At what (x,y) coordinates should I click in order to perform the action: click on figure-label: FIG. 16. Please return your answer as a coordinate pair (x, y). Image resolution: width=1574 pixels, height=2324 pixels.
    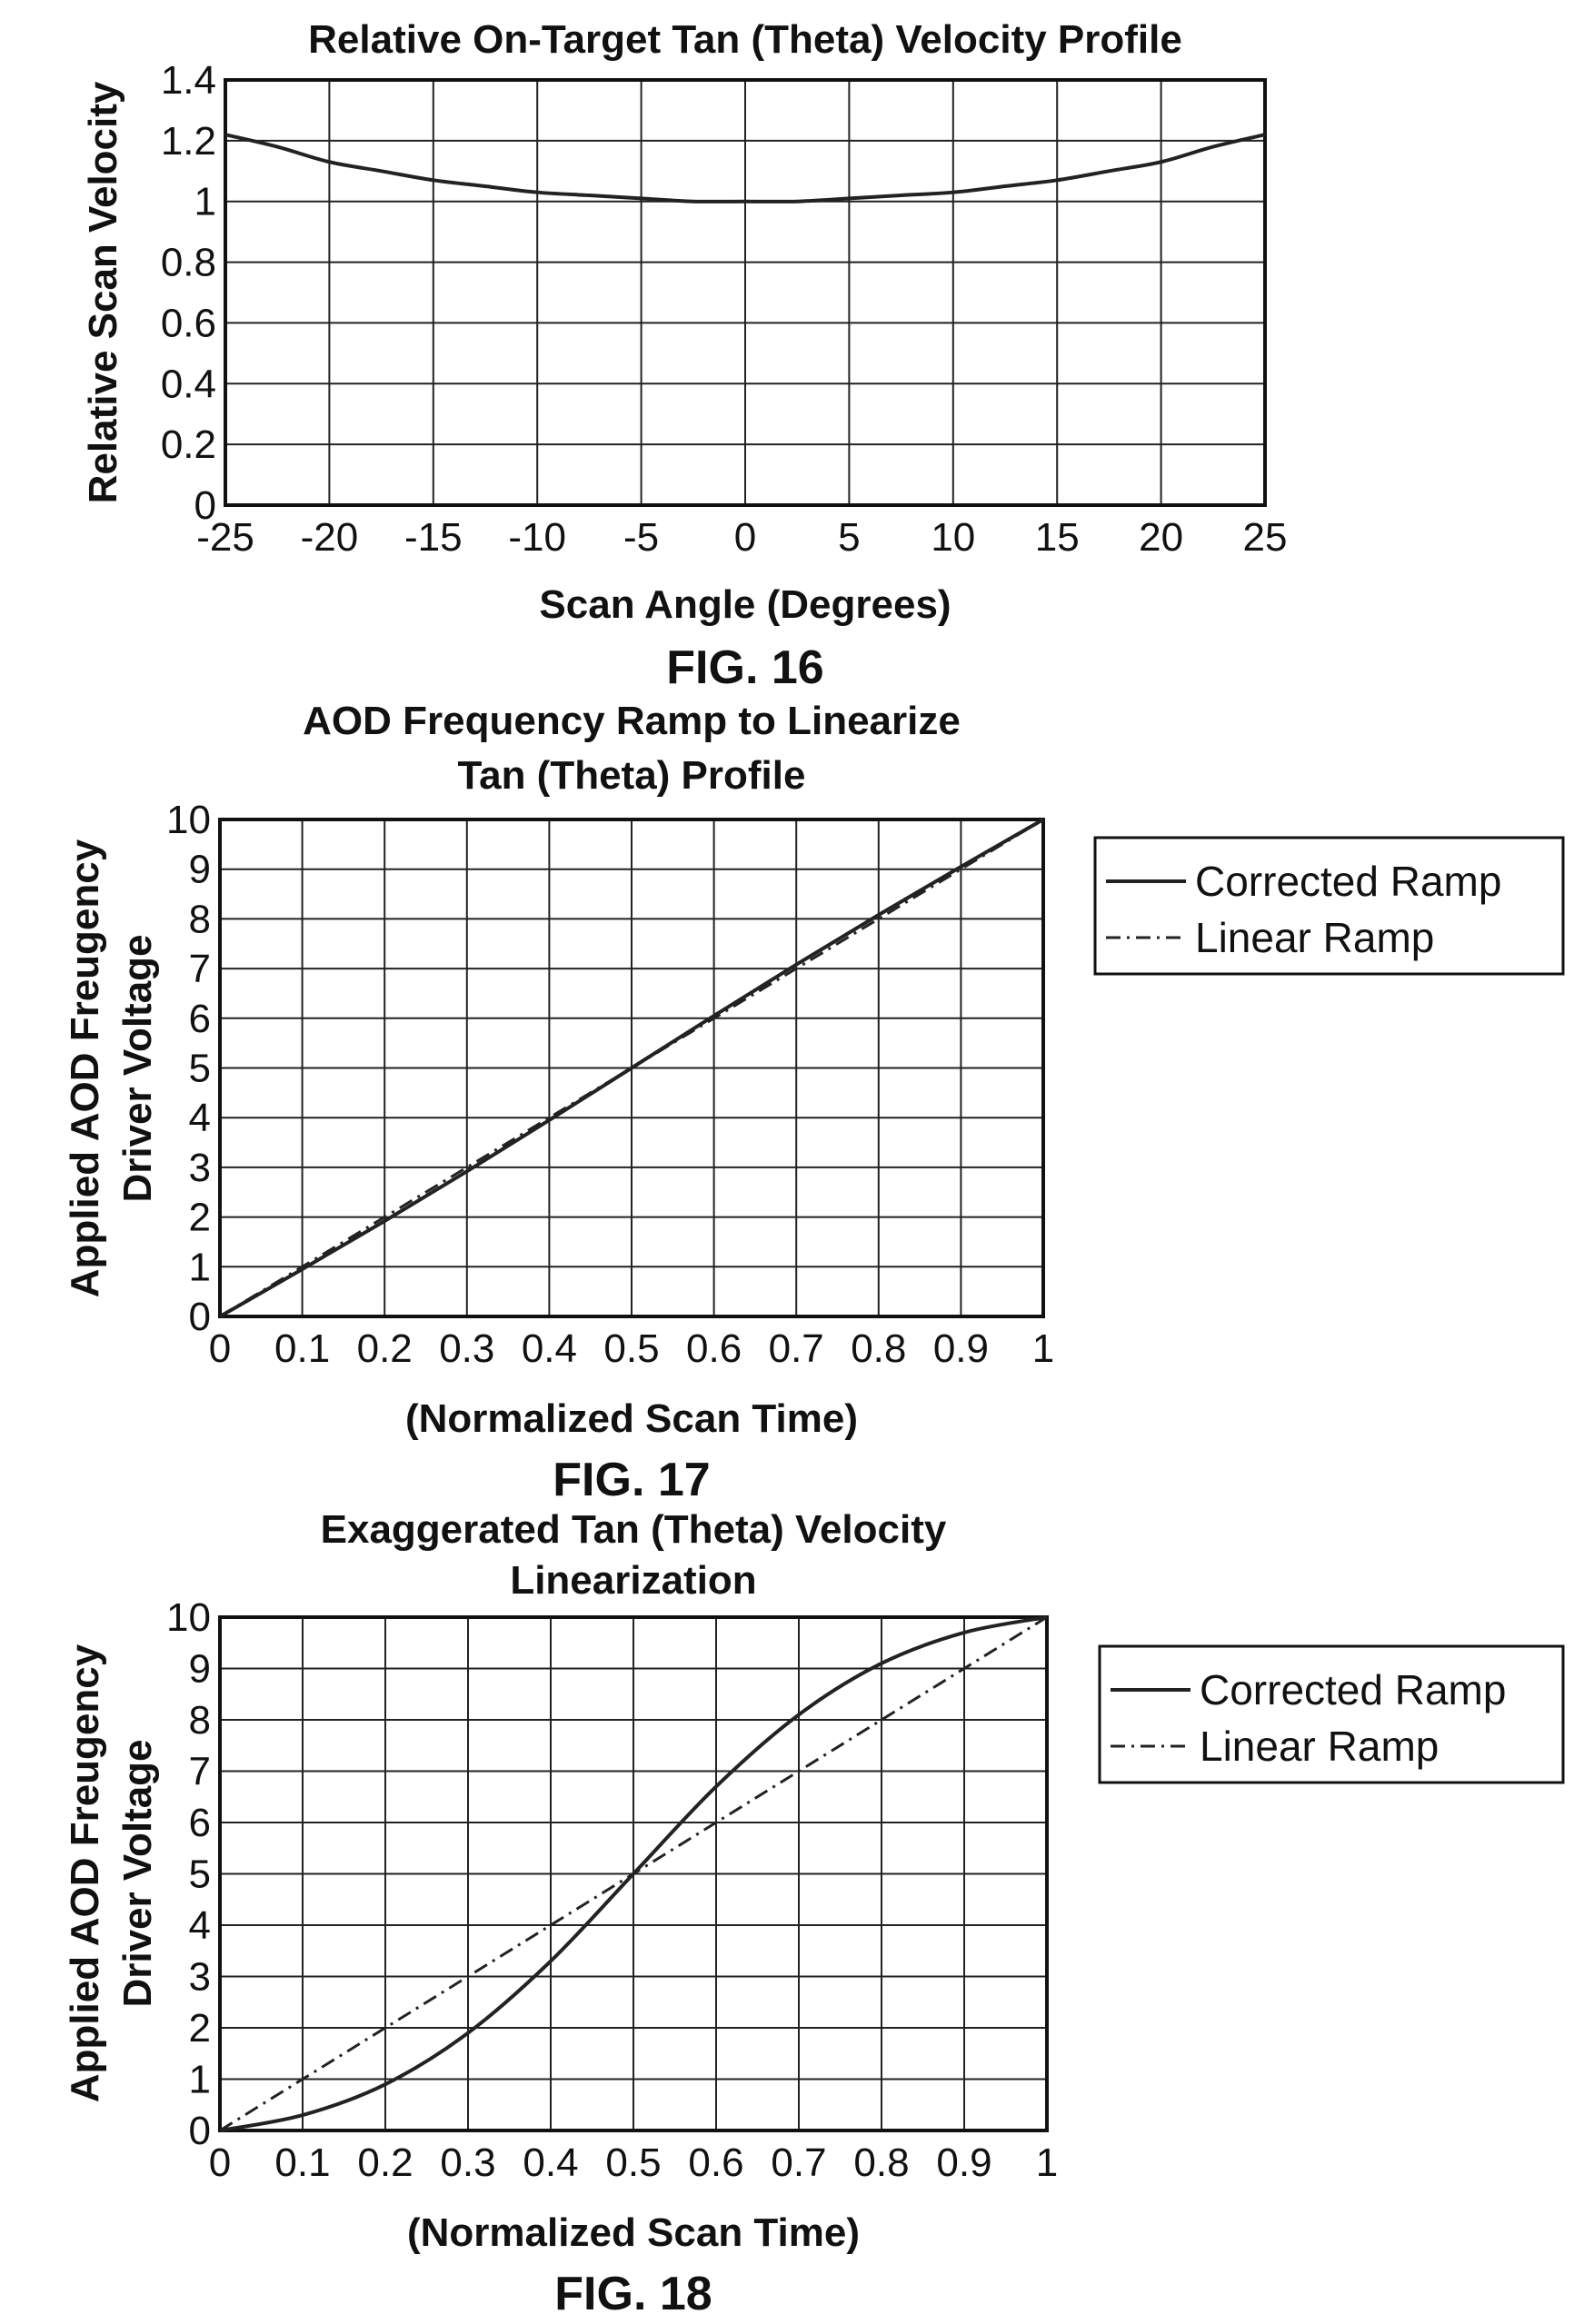
    Looking at the image, I should click on (744, 668).